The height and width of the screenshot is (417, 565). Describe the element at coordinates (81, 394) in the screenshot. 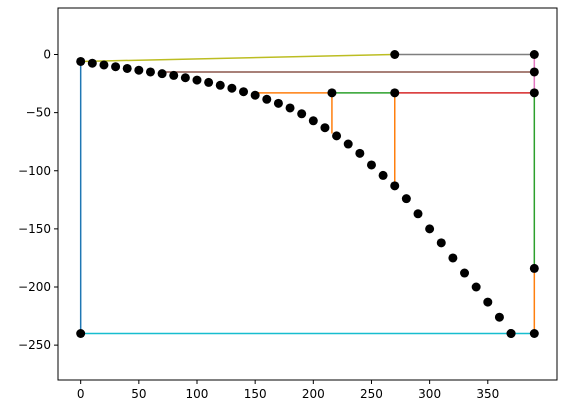

I see `x-tick-label: 0` at that location.